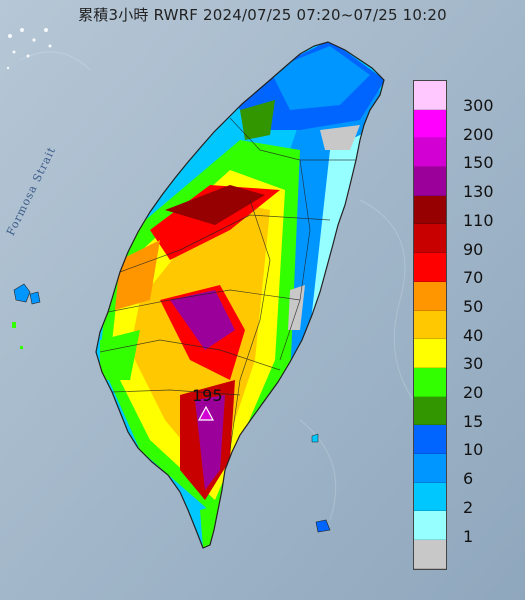 The image size is (525, 600). Describe the element at coordinates (473, 421) in the screenshot. I see `legend-label: 15` at that location.